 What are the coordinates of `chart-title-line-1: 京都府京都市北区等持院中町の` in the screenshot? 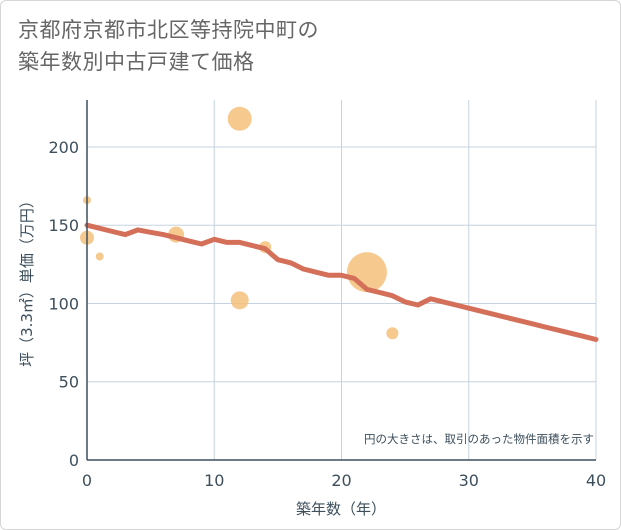 It's located at (168, 30).